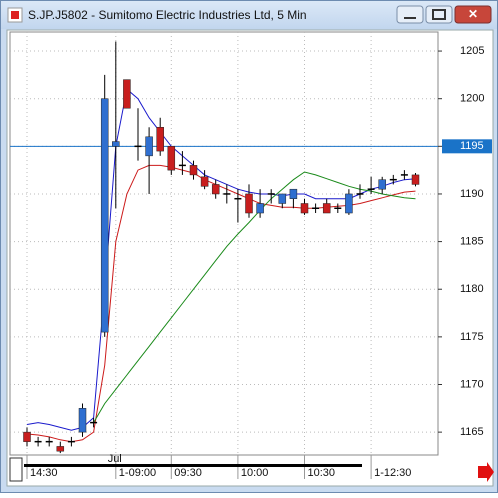 The height and width of the screenshot is (498, 498). I want to click on scroll-arrow, so click(486, 472).